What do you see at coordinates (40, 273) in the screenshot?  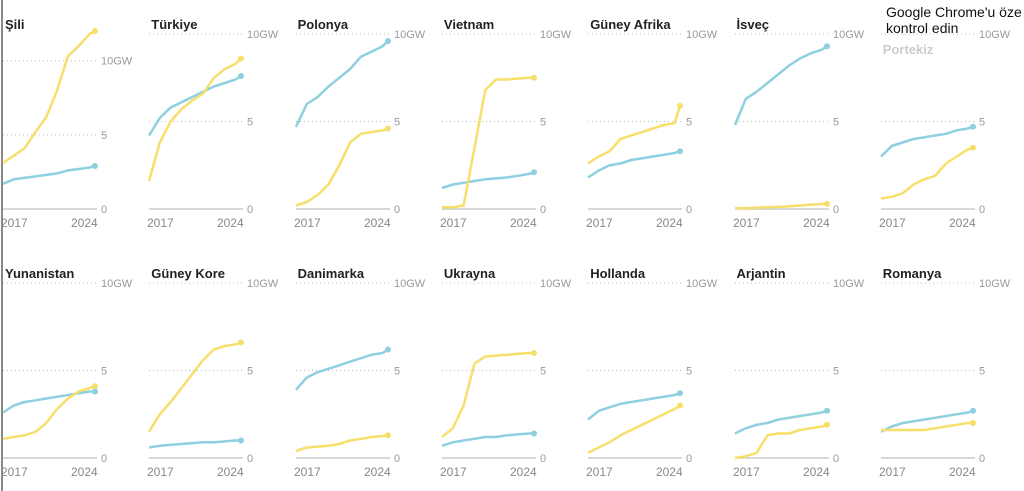 I see `panel-title: Yunanistan` at bounding box center [40, 273].